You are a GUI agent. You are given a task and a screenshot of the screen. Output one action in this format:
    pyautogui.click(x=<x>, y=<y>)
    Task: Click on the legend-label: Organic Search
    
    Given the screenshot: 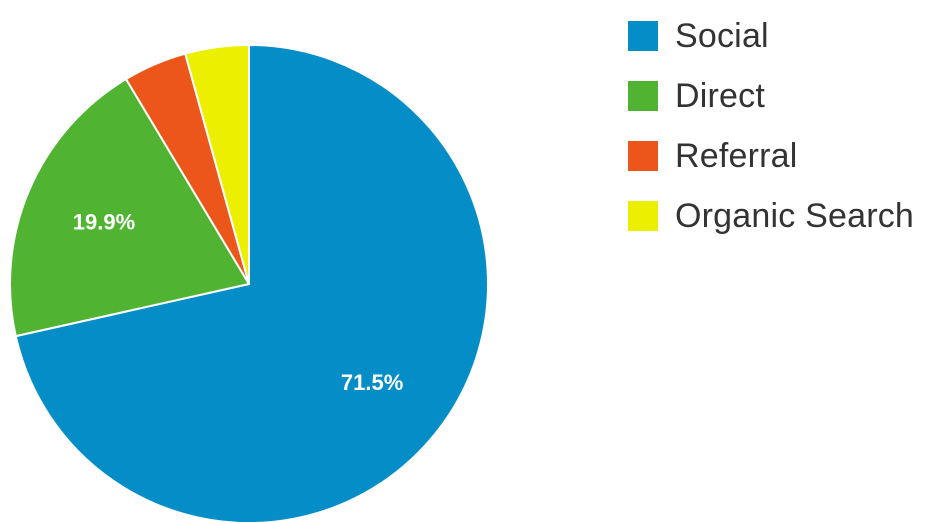 What is the action you would take?
    pyautogui.click(x=795, y=215)
    